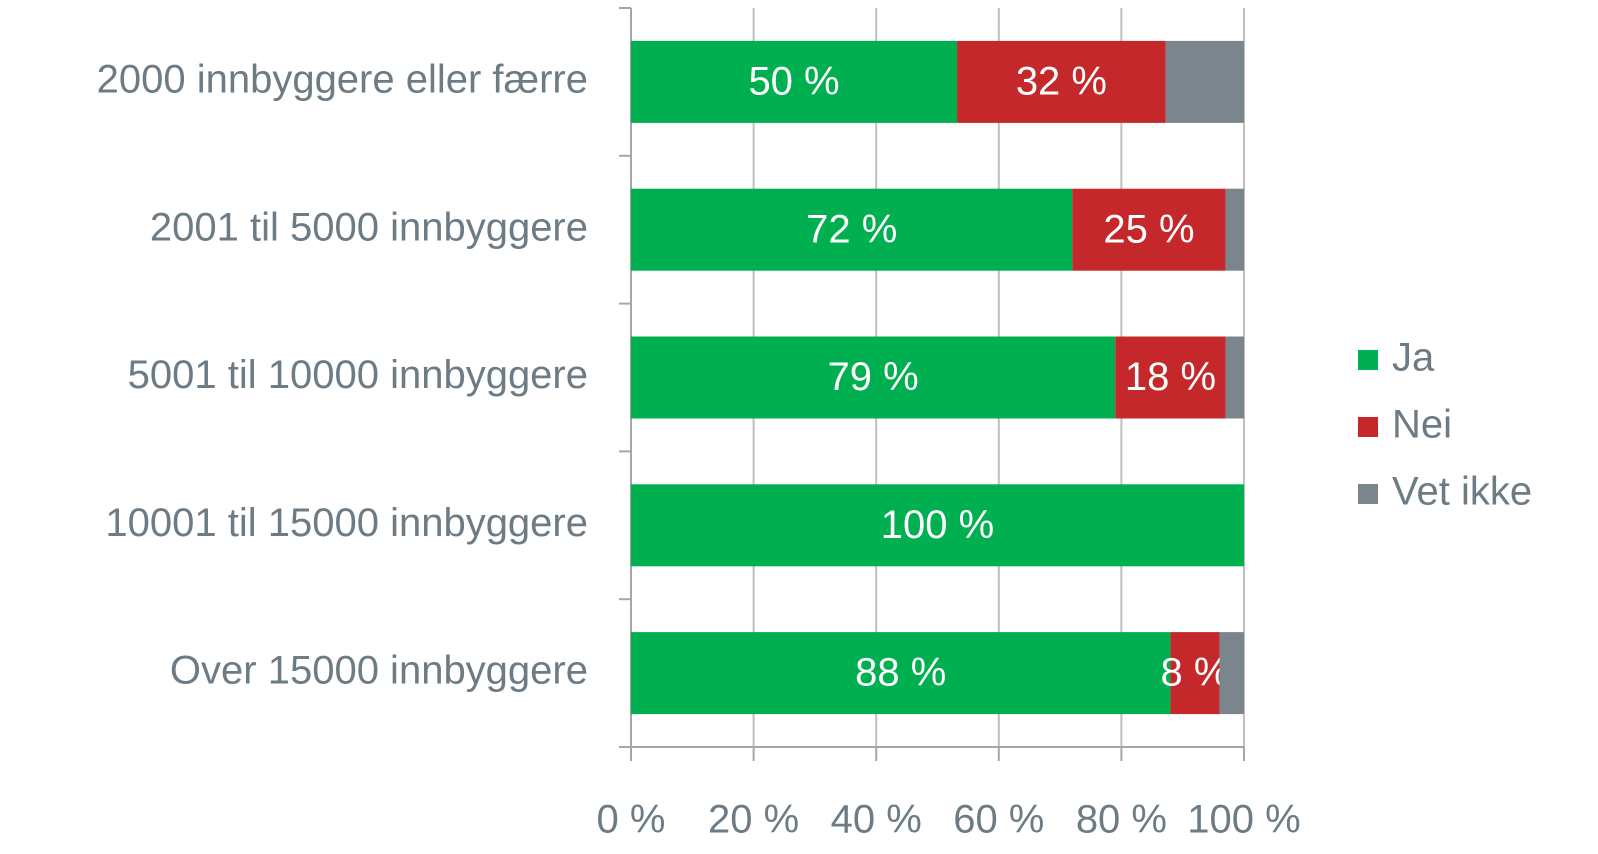 The image size is (1598, 854). I want to click on y-tick-label: 2000 innbyggere eller færre, so click(342, 79).